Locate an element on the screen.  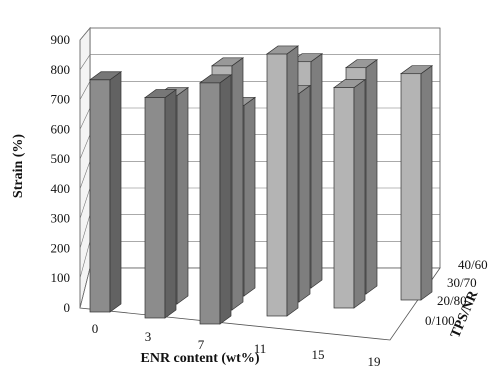
floor is located at coordinates (260, 304).